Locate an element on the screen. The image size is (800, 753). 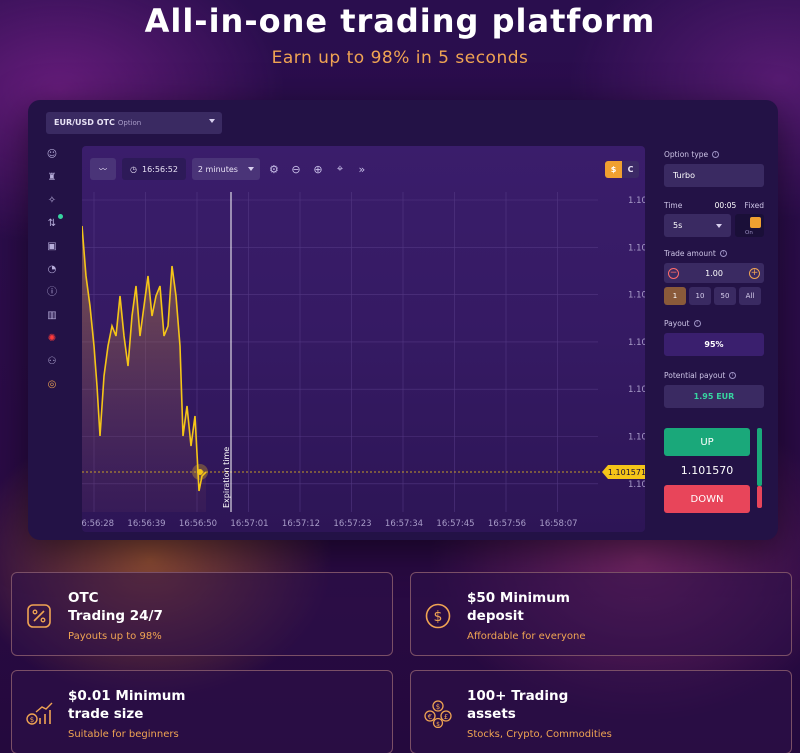
time-value: 5s is located at coordinates (678, 225).